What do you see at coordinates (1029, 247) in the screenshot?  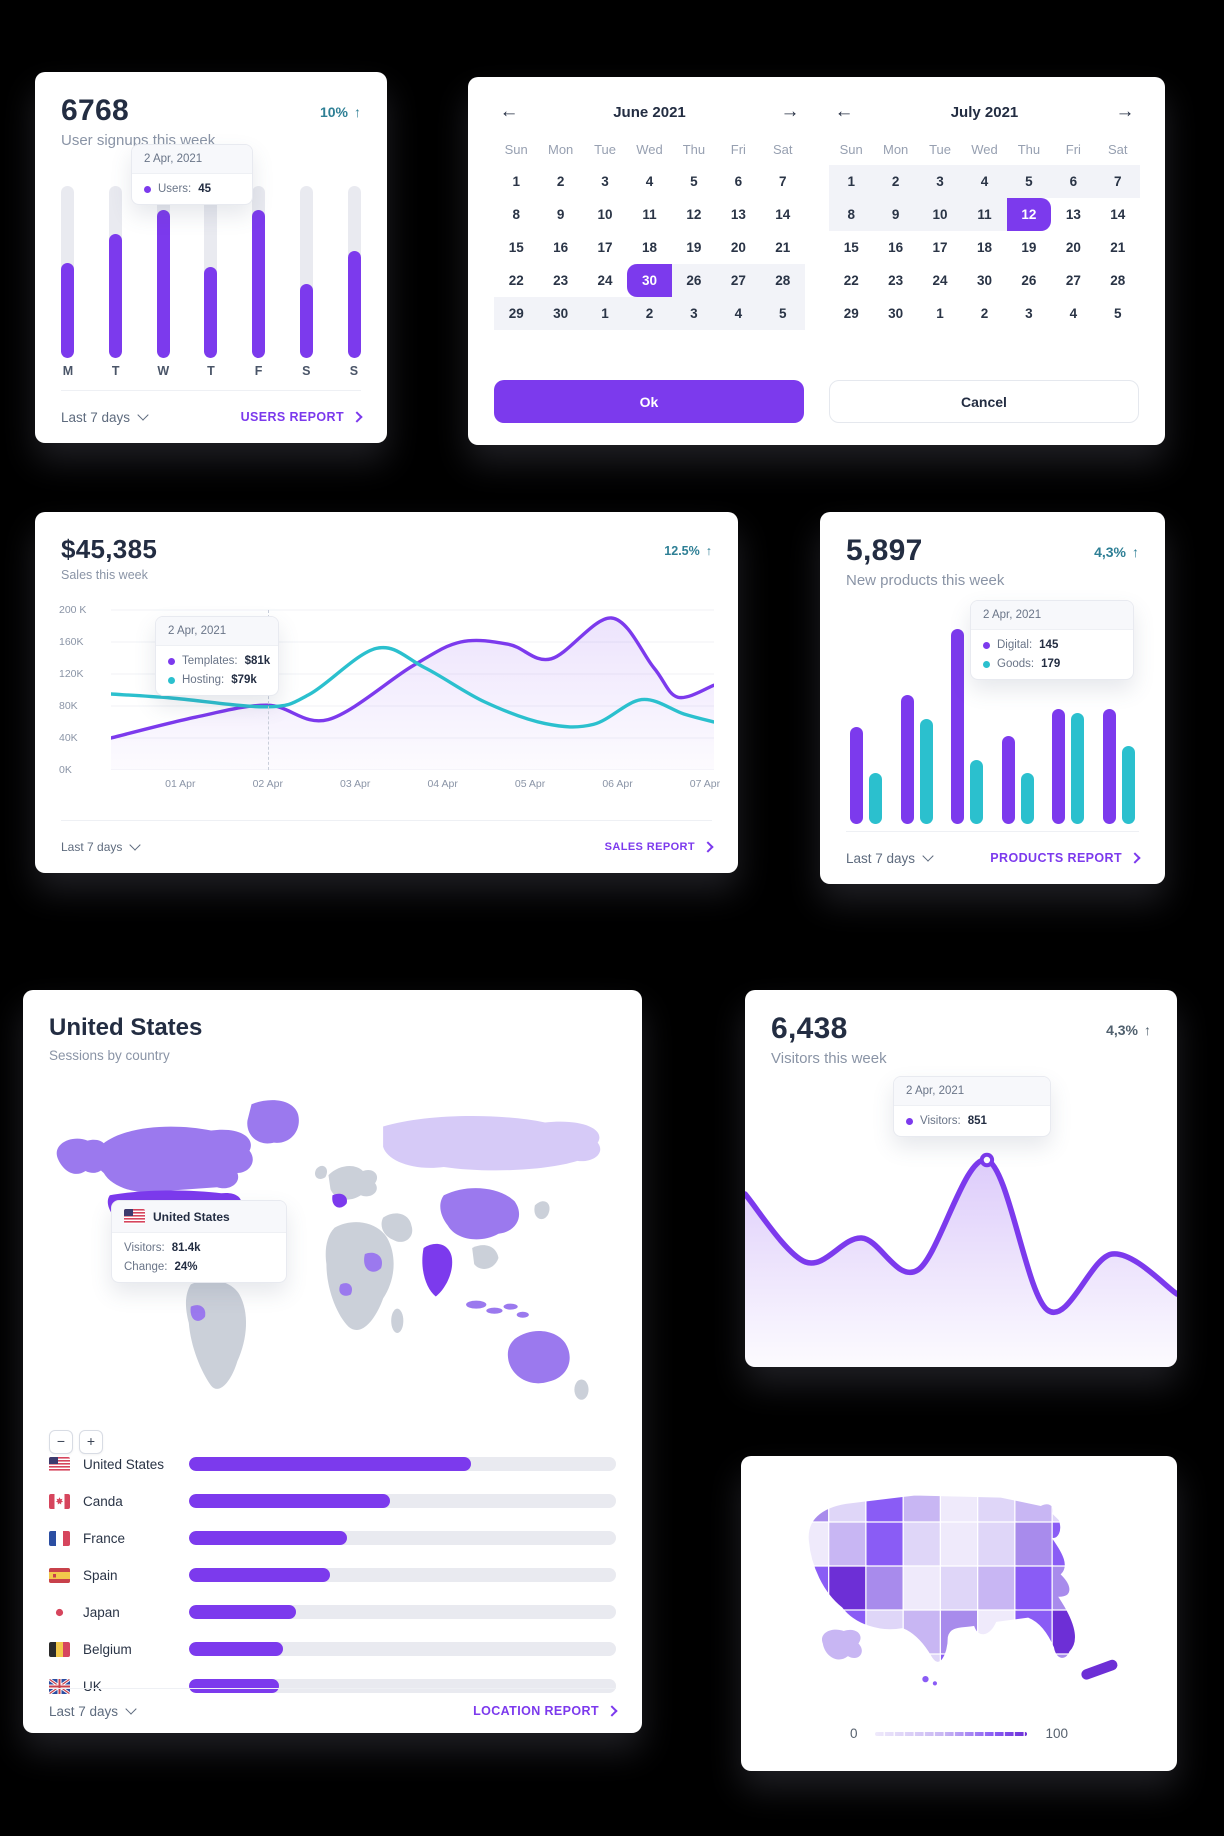 I see `calendar-day: 19` at bounding box center [1029, 247].